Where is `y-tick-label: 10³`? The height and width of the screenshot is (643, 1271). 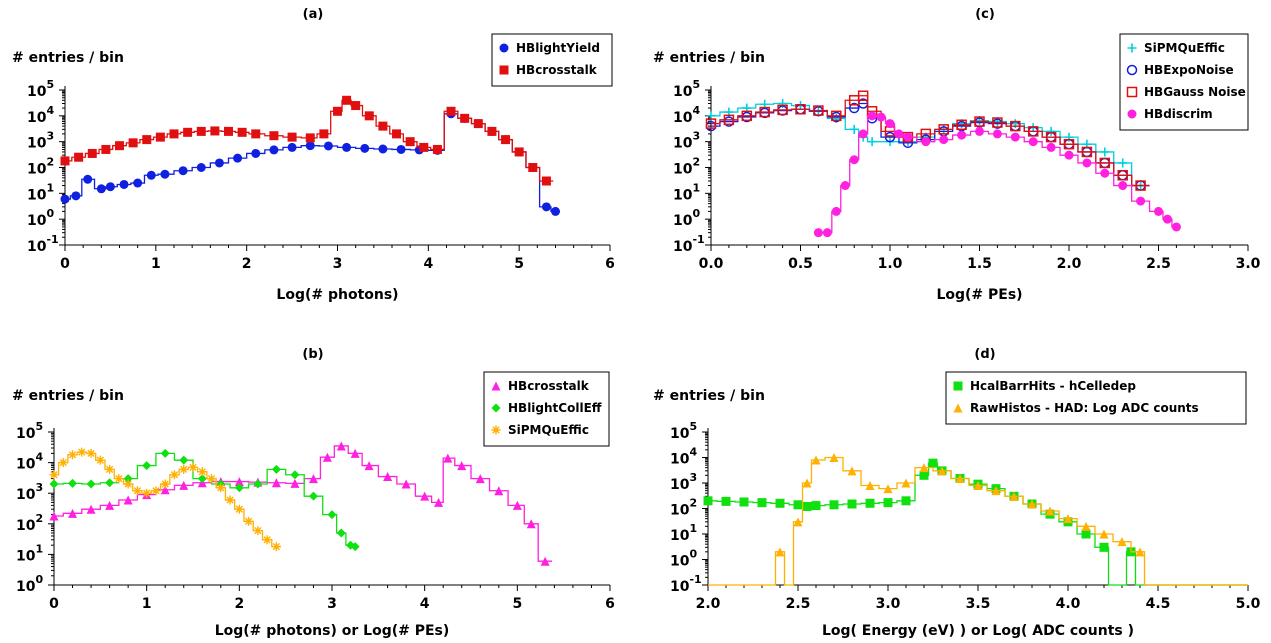
y-tick-label: 10³ is located at coordinates (40, 141).